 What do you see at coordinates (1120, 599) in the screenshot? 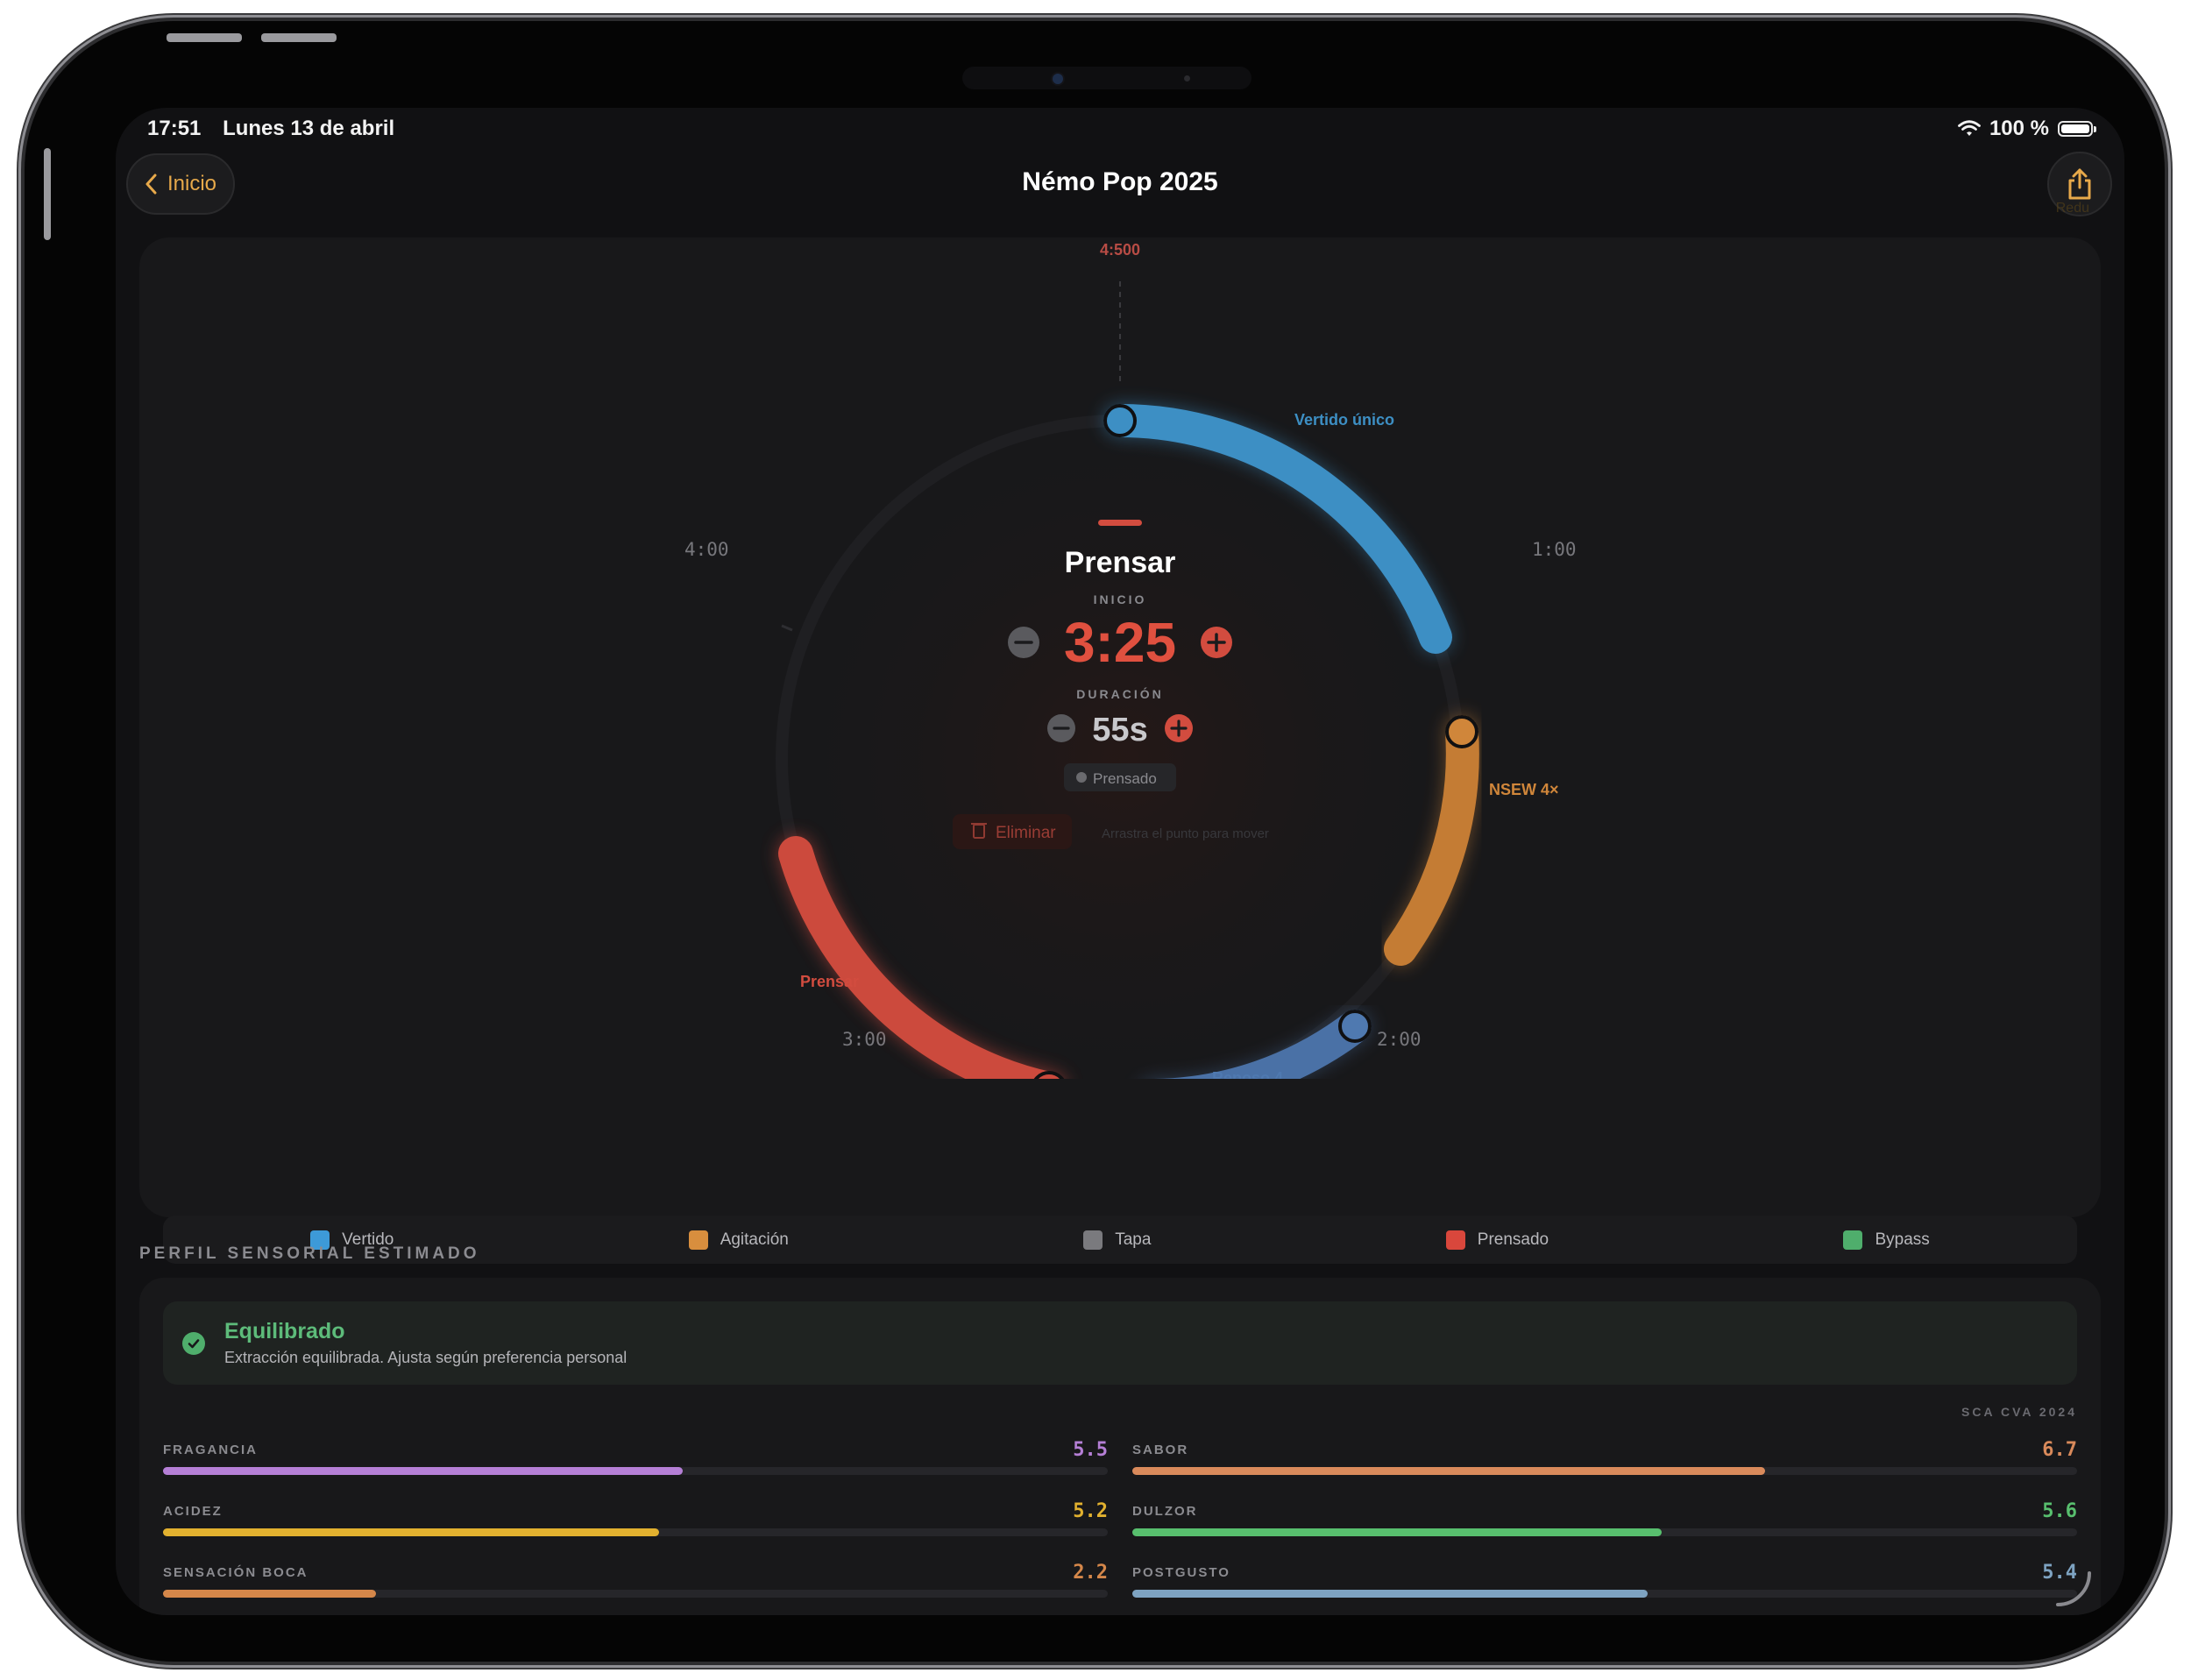
I see `start-label: INICIO` at bounding box center [1120, 599].